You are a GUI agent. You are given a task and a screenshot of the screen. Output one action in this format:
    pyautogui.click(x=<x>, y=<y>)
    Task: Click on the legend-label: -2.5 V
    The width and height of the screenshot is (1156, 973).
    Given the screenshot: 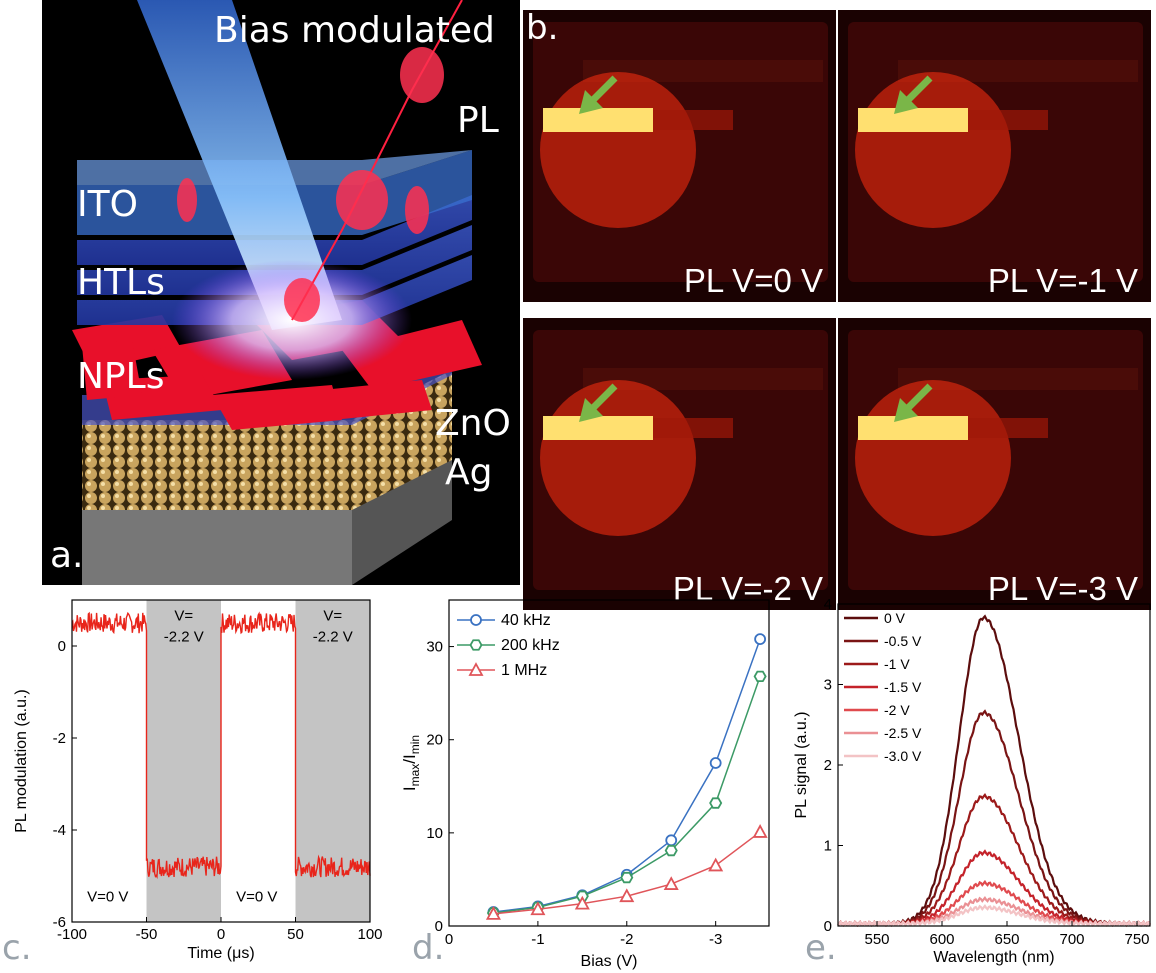 What is the action you would take?
    pyautogui.click(x=903, y=733)
    